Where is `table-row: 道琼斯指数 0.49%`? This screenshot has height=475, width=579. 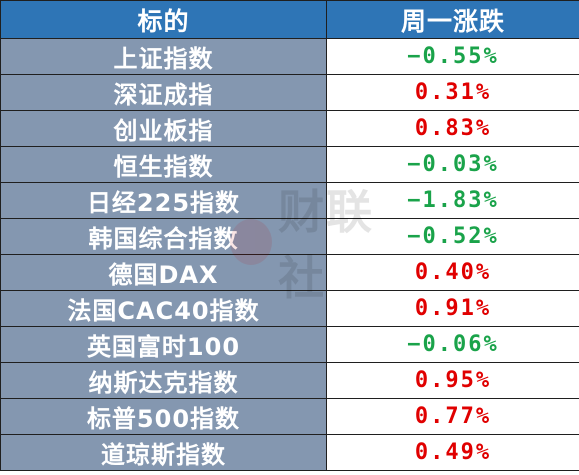 table-row: 道琼斯指数 0.49% is located at coordinates (289, 452).